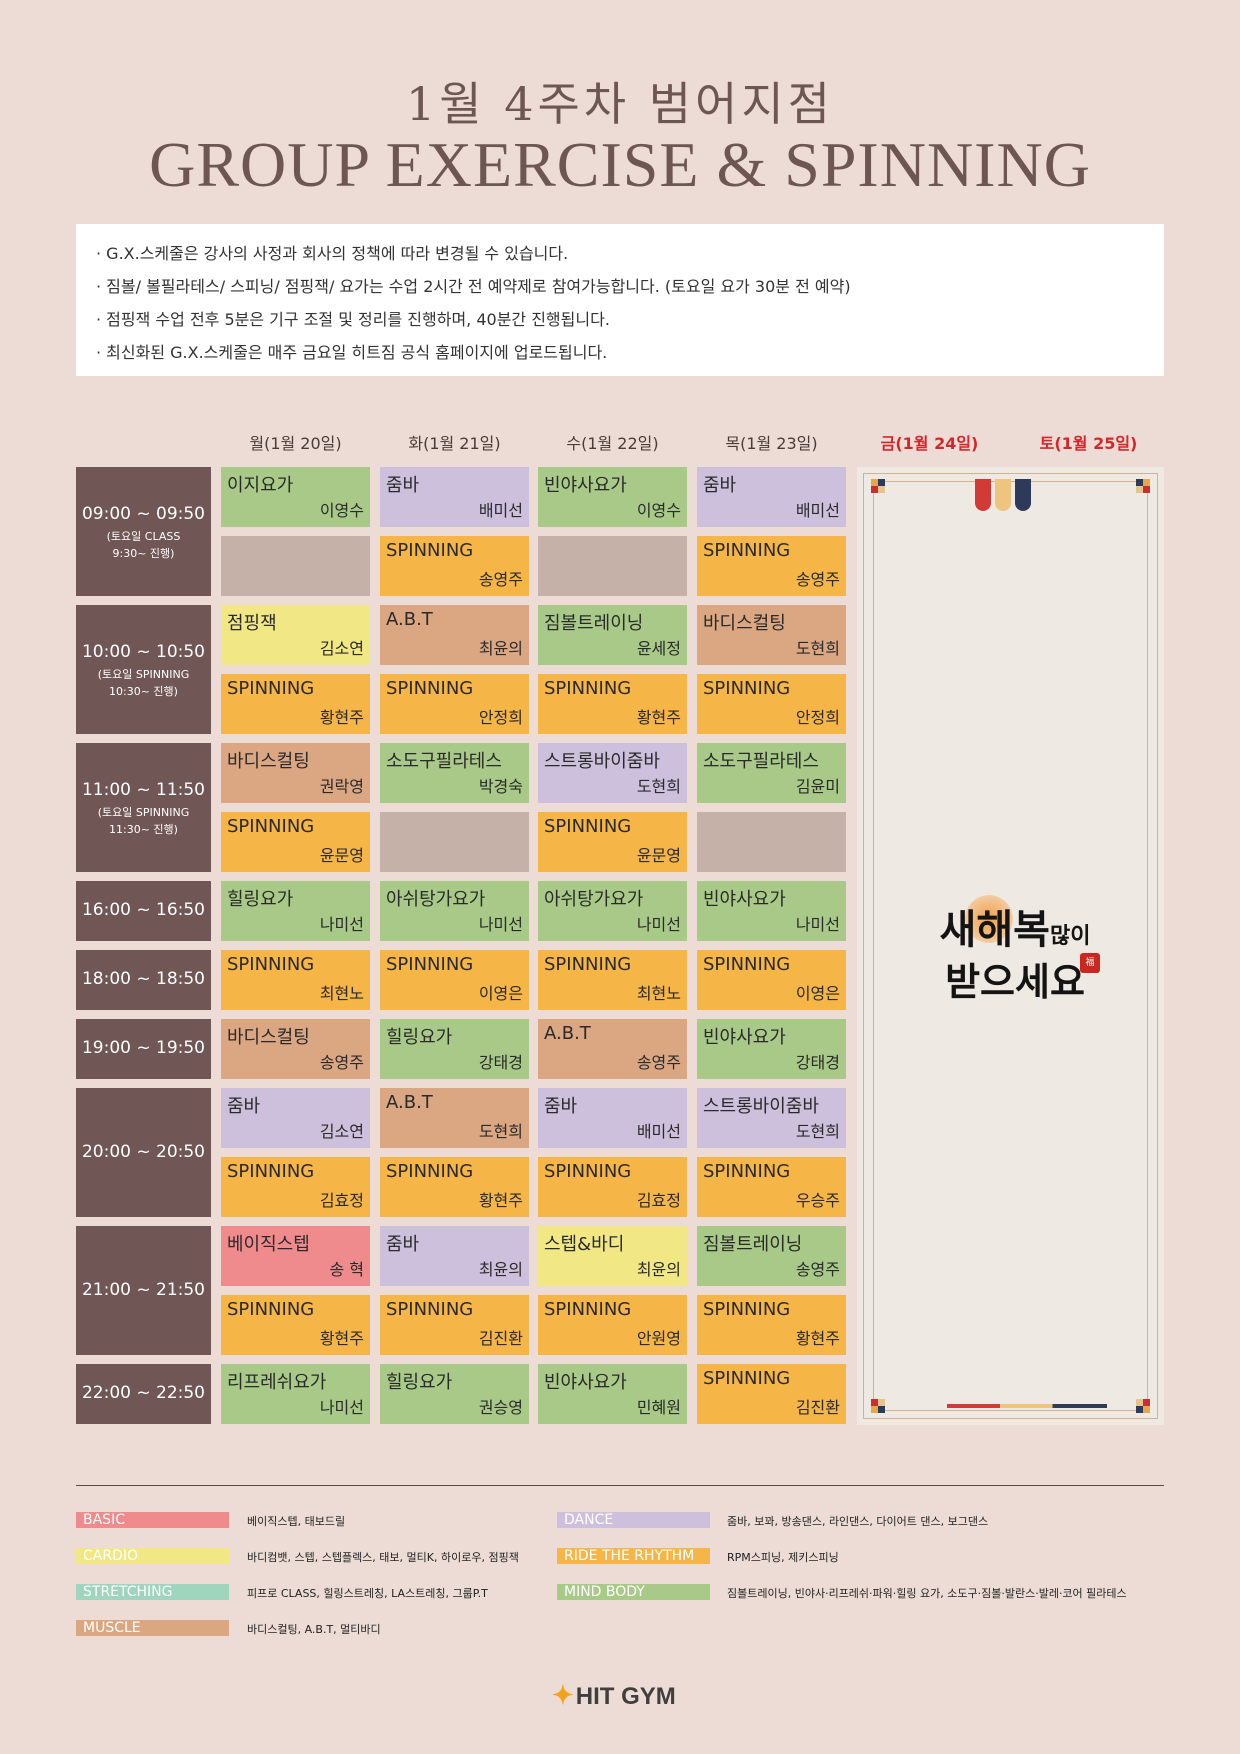 This screenshot has height=1754, width=1240. What do you see at coordinates (817, 1338) in the screenshot?
I see `instructor-name: 황현주` at bounding box center [817, 1338].